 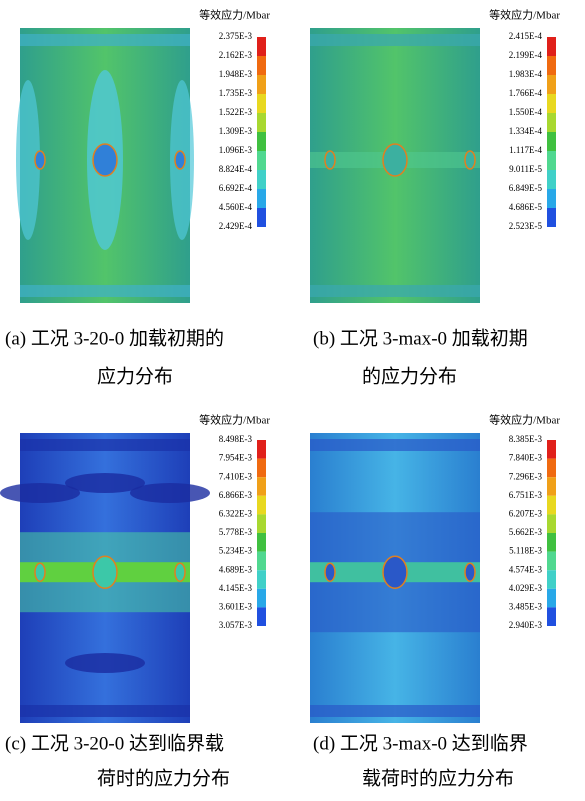 What do you see at coordinates (526, 207) in the screenshot?
I see `legend-label: 4.686E-5` at bounding box center [526, 207].